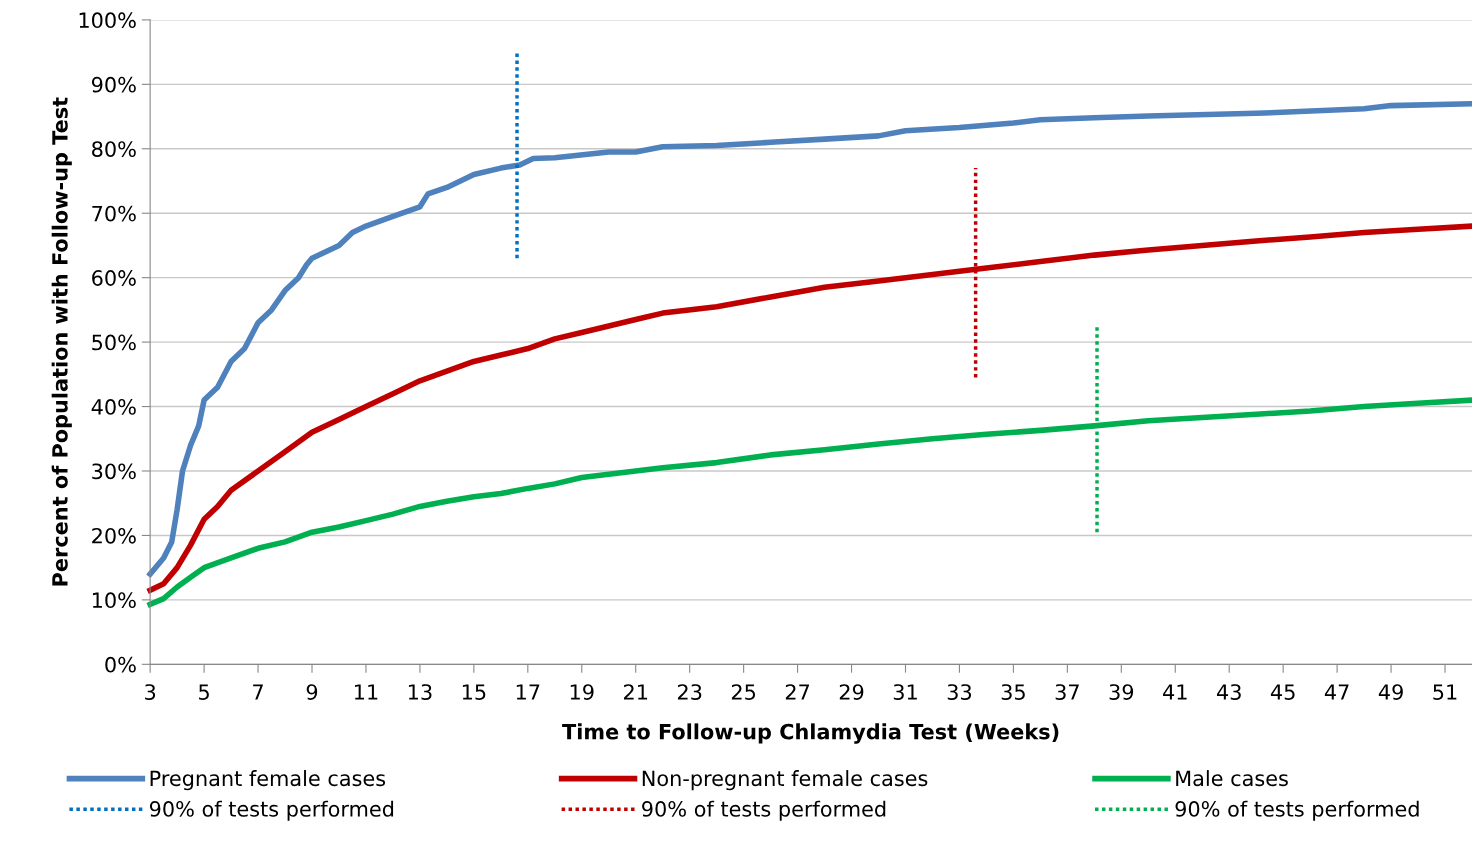 The width and height of the screenshot is (1472, 865). I want to click on x-tick-label: 15, so click(474, 692).